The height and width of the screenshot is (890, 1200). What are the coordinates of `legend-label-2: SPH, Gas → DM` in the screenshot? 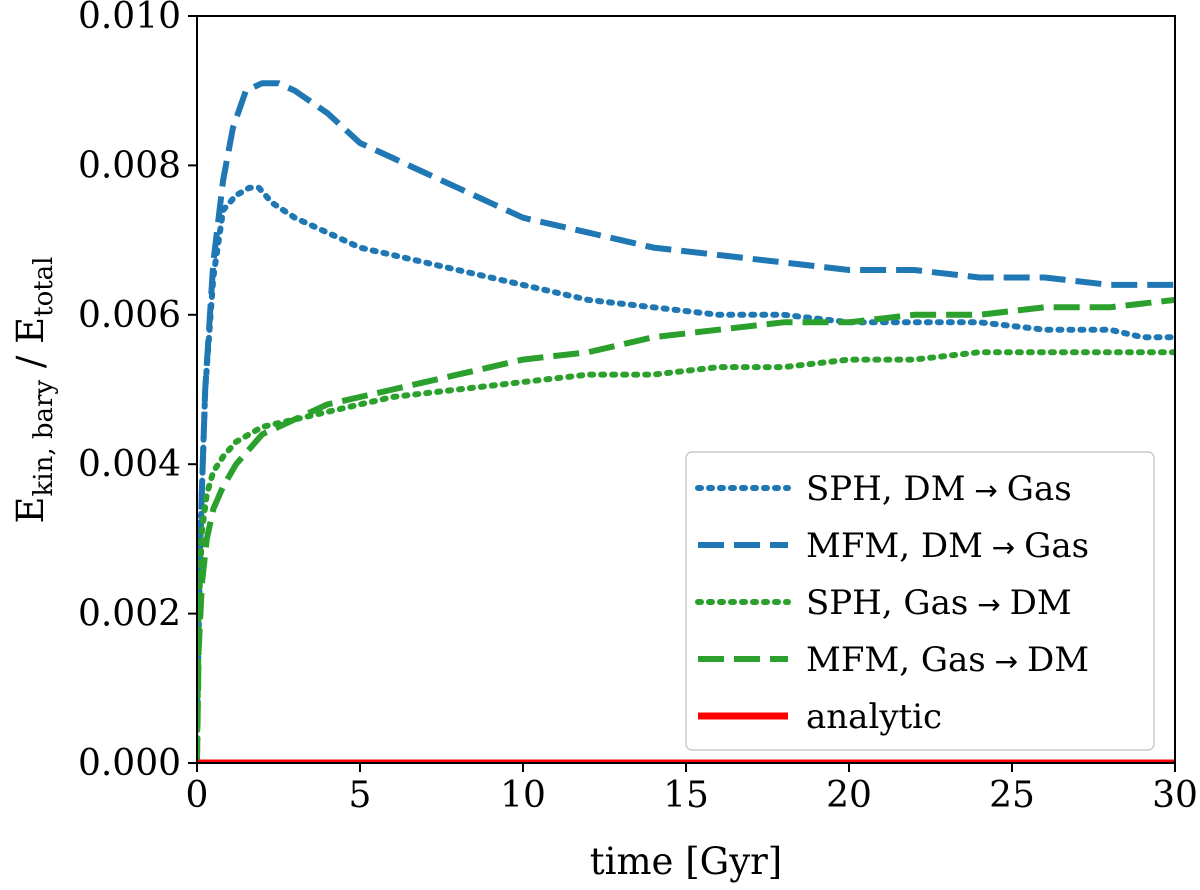 It's located at (939, 603).